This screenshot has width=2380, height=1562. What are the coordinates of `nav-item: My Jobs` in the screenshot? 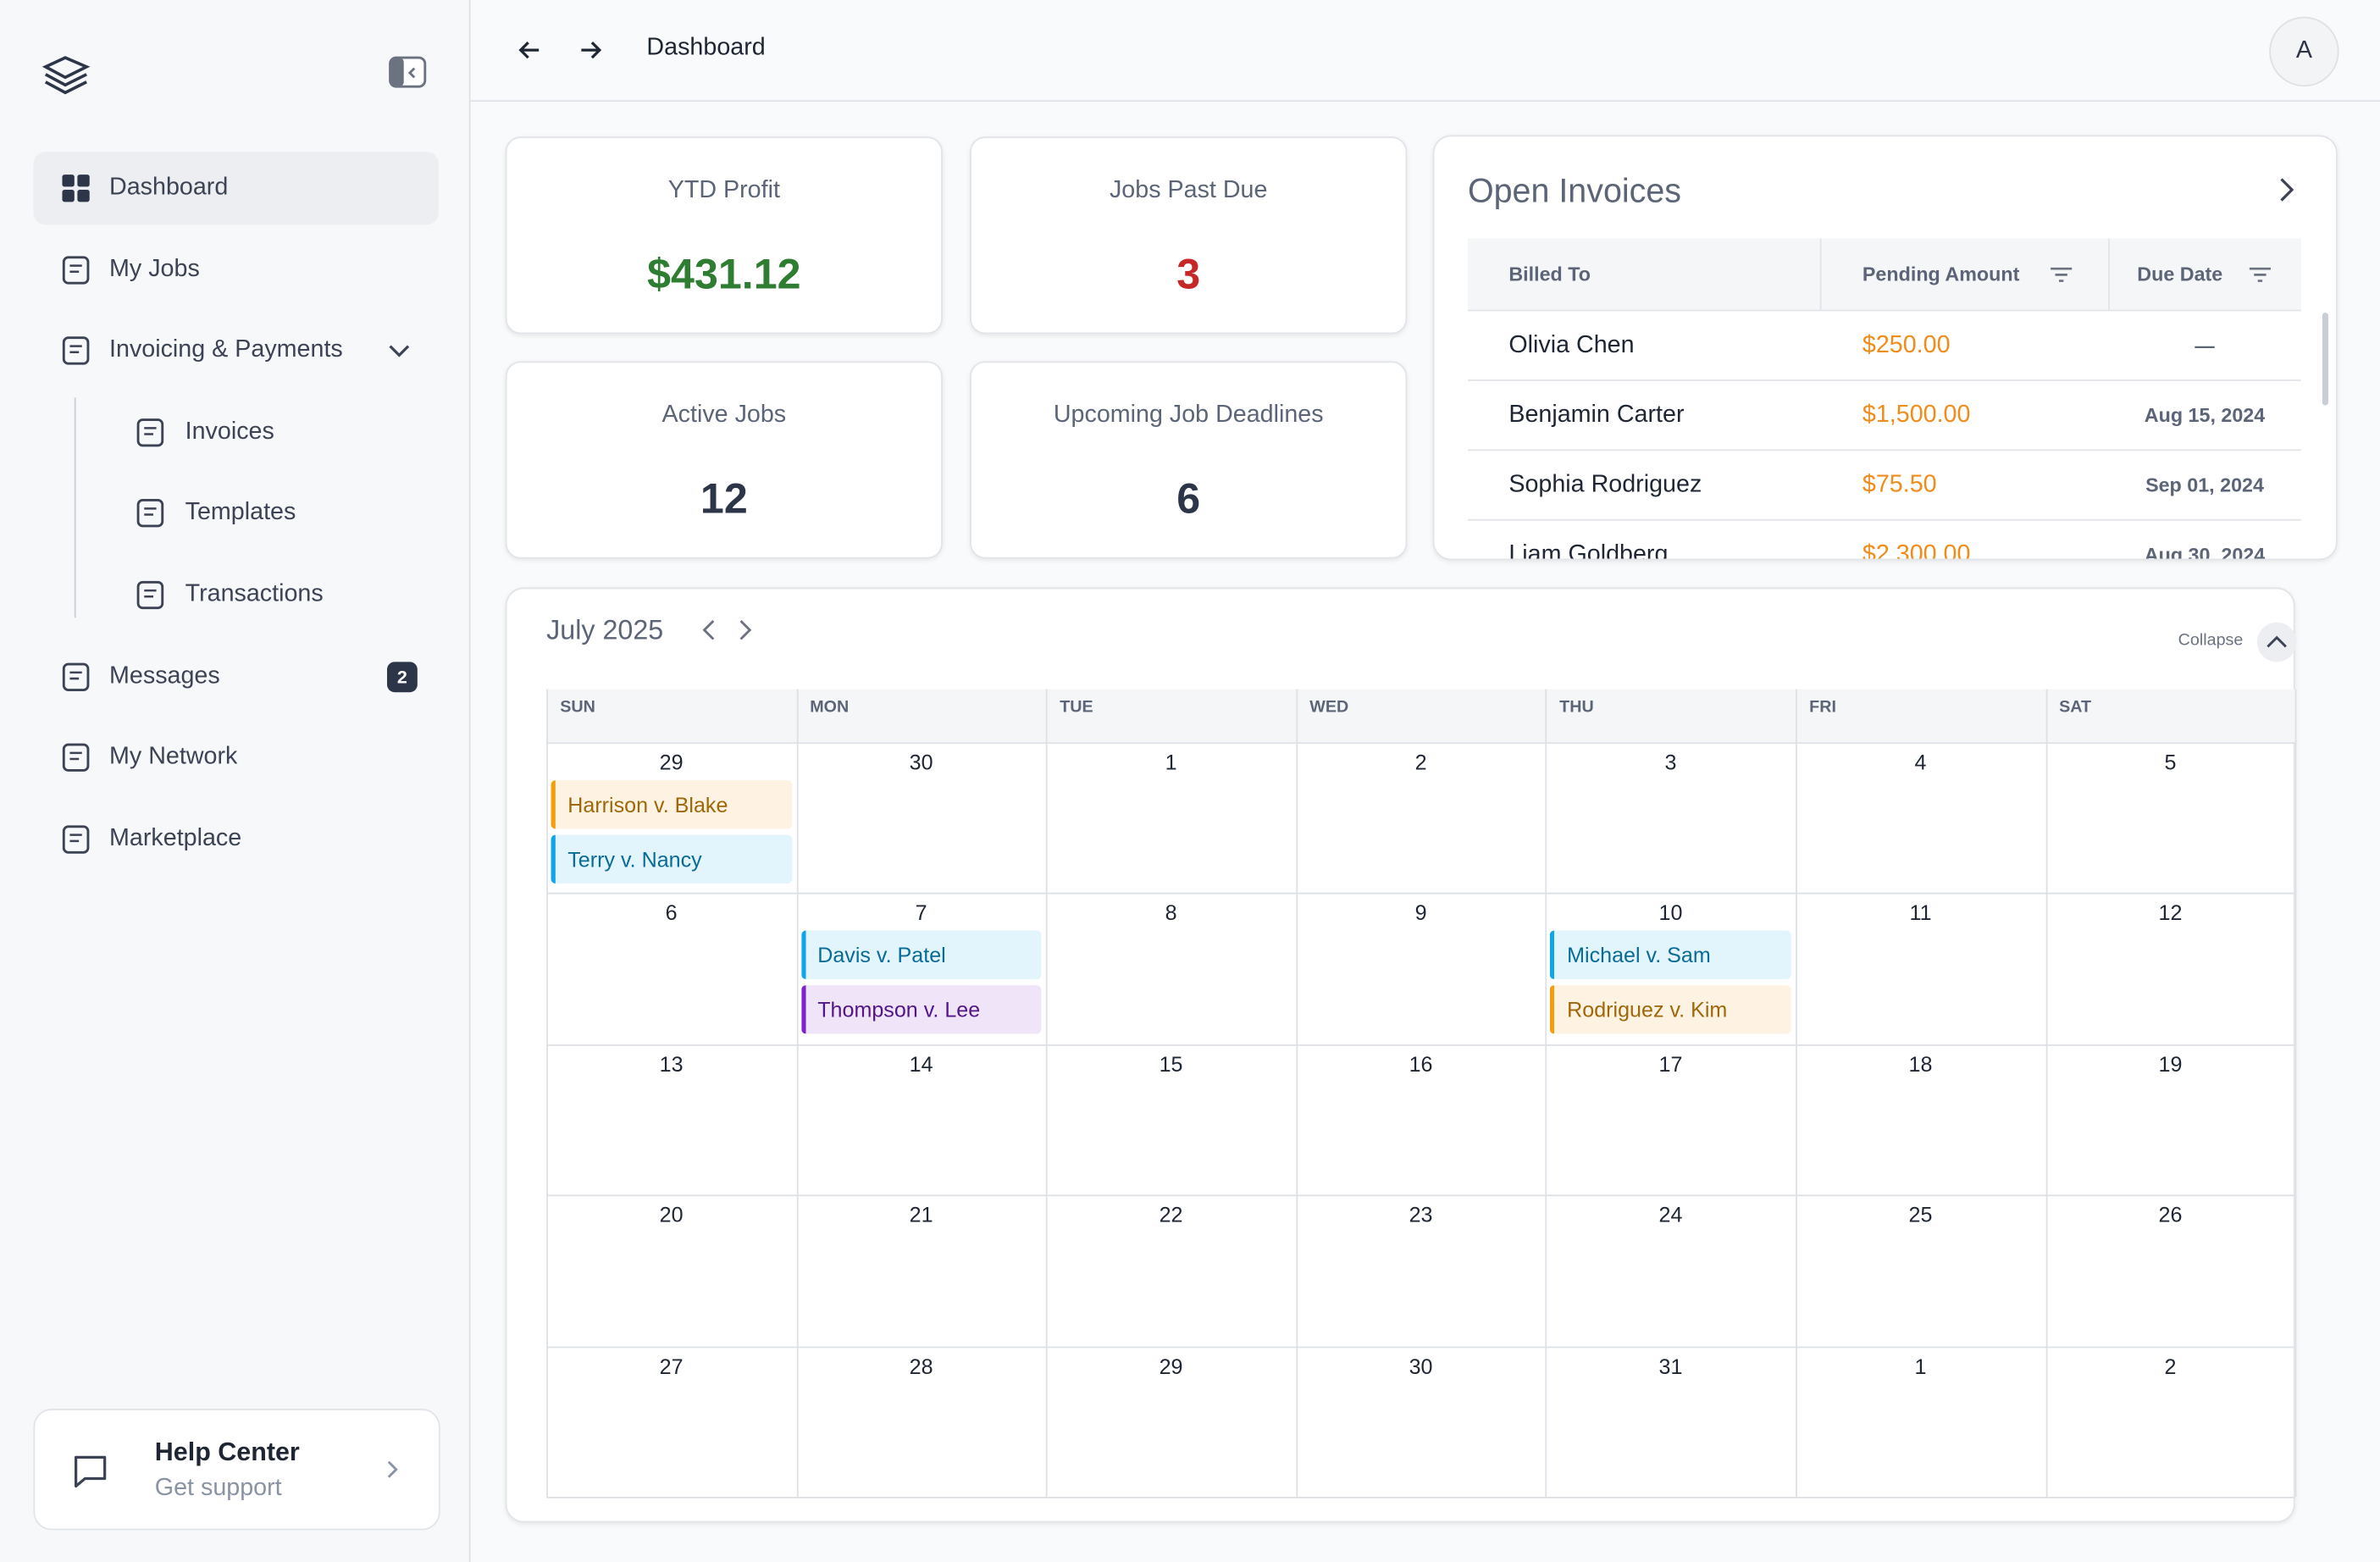 It's located at (236, 269).